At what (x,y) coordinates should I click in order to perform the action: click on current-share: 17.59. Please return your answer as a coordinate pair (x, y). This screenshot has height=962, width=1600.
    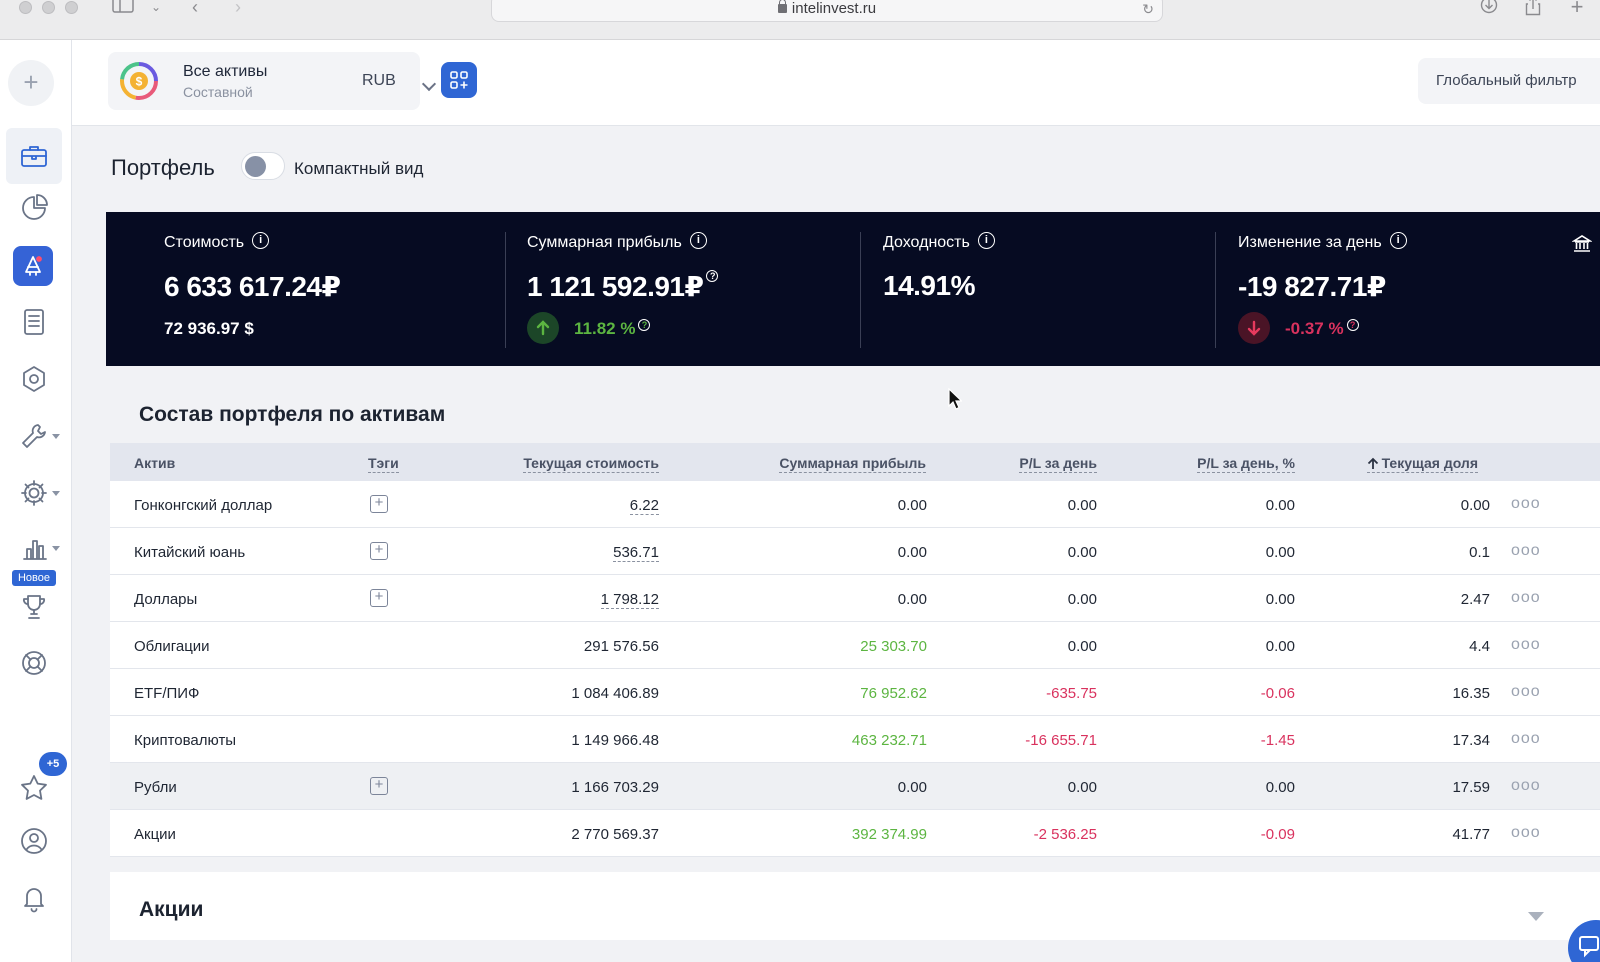
    Looking at the image, I should click on (1471, 787).